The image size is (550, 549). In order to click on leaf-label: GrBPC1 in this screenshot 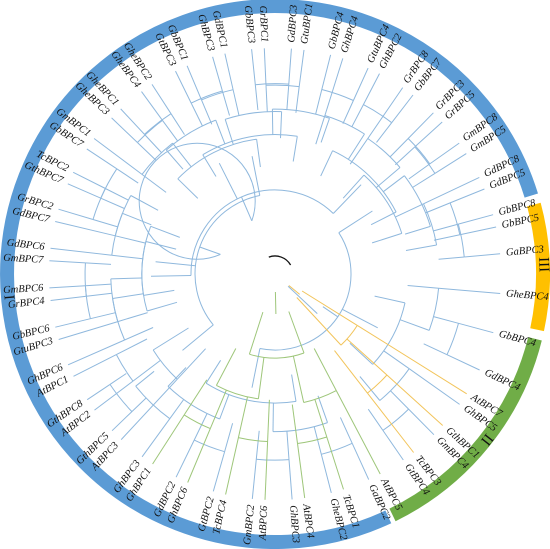, I will do `click(263, 23)`.